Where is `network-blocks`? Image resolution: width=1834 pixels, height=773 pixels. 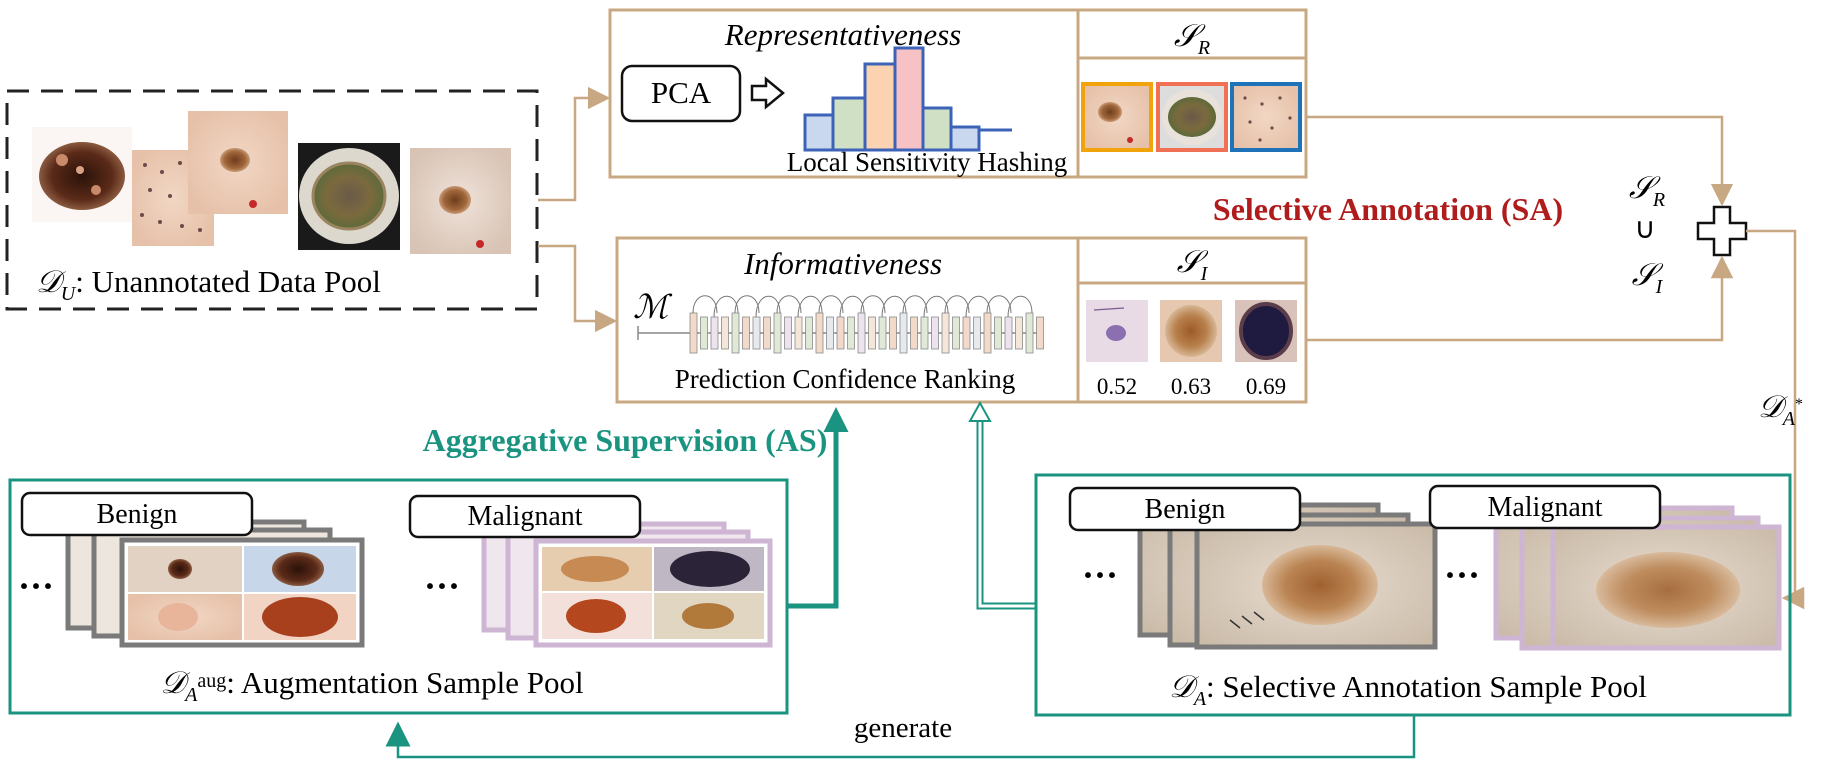 network-blocks is located at coordinates (866, 324).